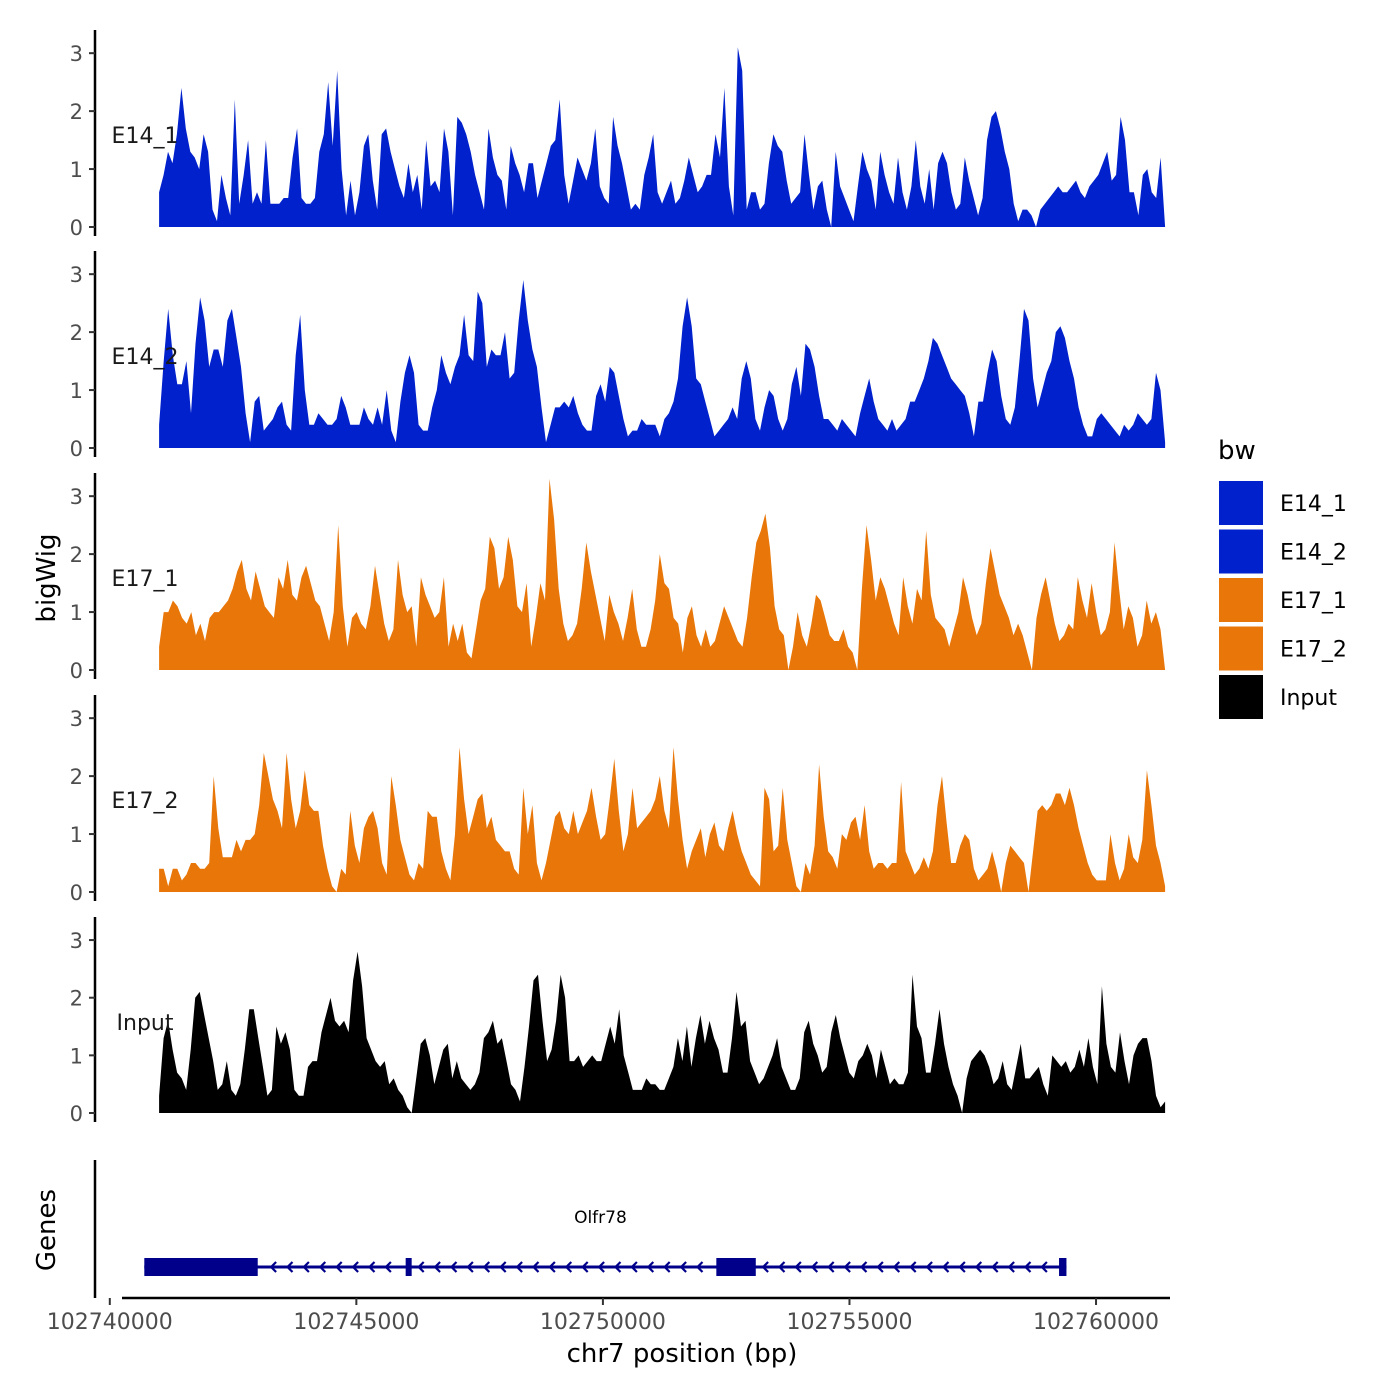 The height and width of the screenshot is (1400, 1400). Describe the element at coordinates (580, 1229) in the screenshot. I see `gene-track: Olfr78` at that location.